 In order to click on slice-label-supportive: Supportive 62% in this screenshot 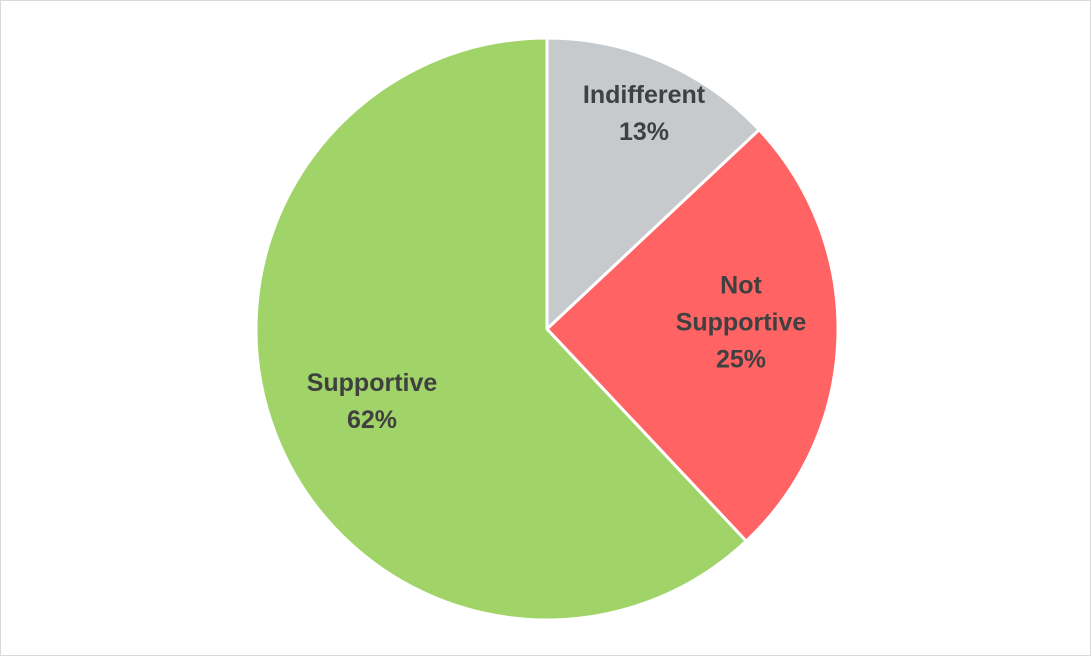, I will do `click(372, 401)`.